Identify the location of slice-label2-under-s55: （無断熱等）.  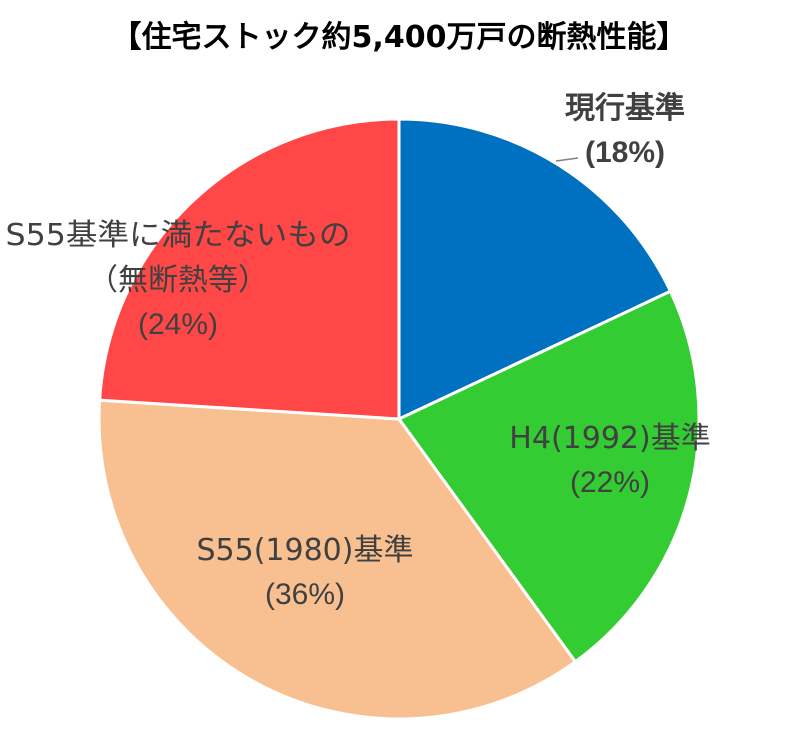
(178, 280).